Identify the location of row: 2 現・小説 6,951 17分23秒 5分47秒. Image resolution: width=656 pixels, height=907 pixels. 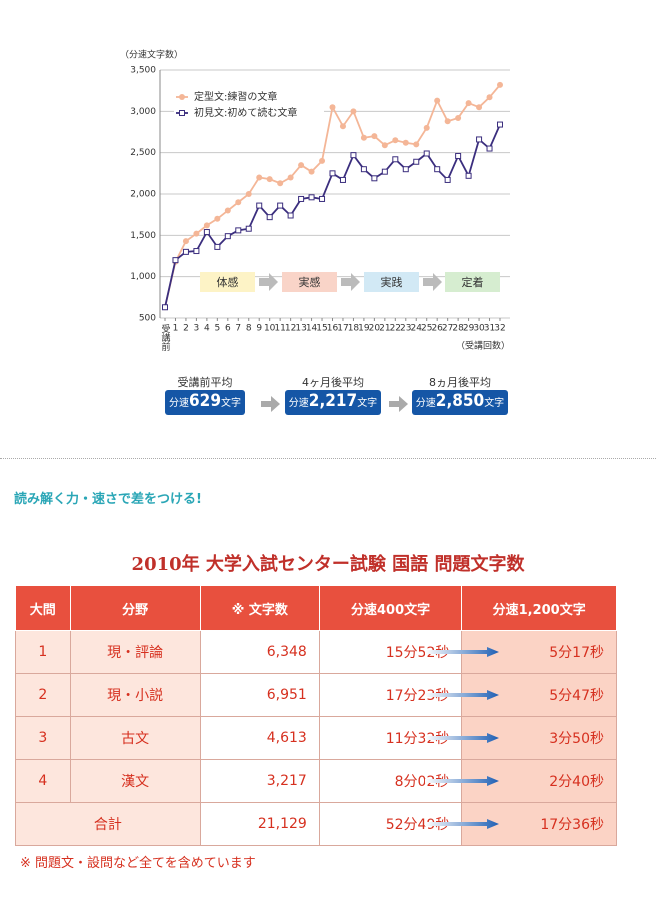
(316, 695).